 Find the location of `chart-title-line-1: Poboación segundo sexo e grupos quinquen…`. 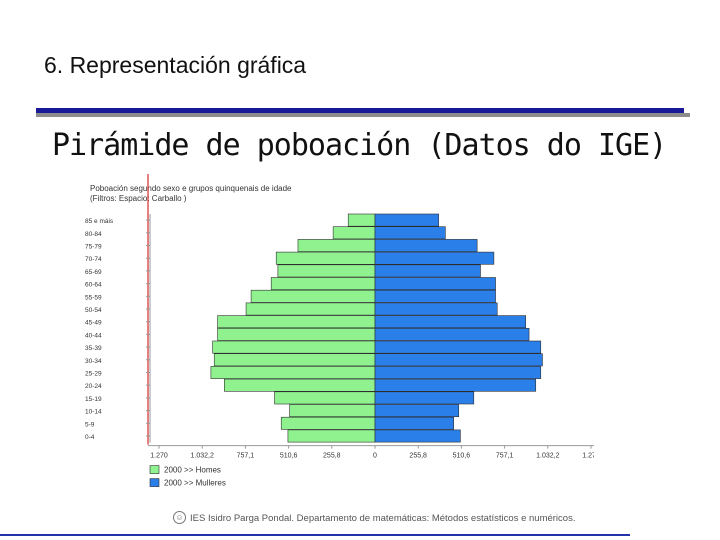

chart-title-line-1: Poboación segundo sexo e grupos quinquen… is located at coordinates (191, 188).